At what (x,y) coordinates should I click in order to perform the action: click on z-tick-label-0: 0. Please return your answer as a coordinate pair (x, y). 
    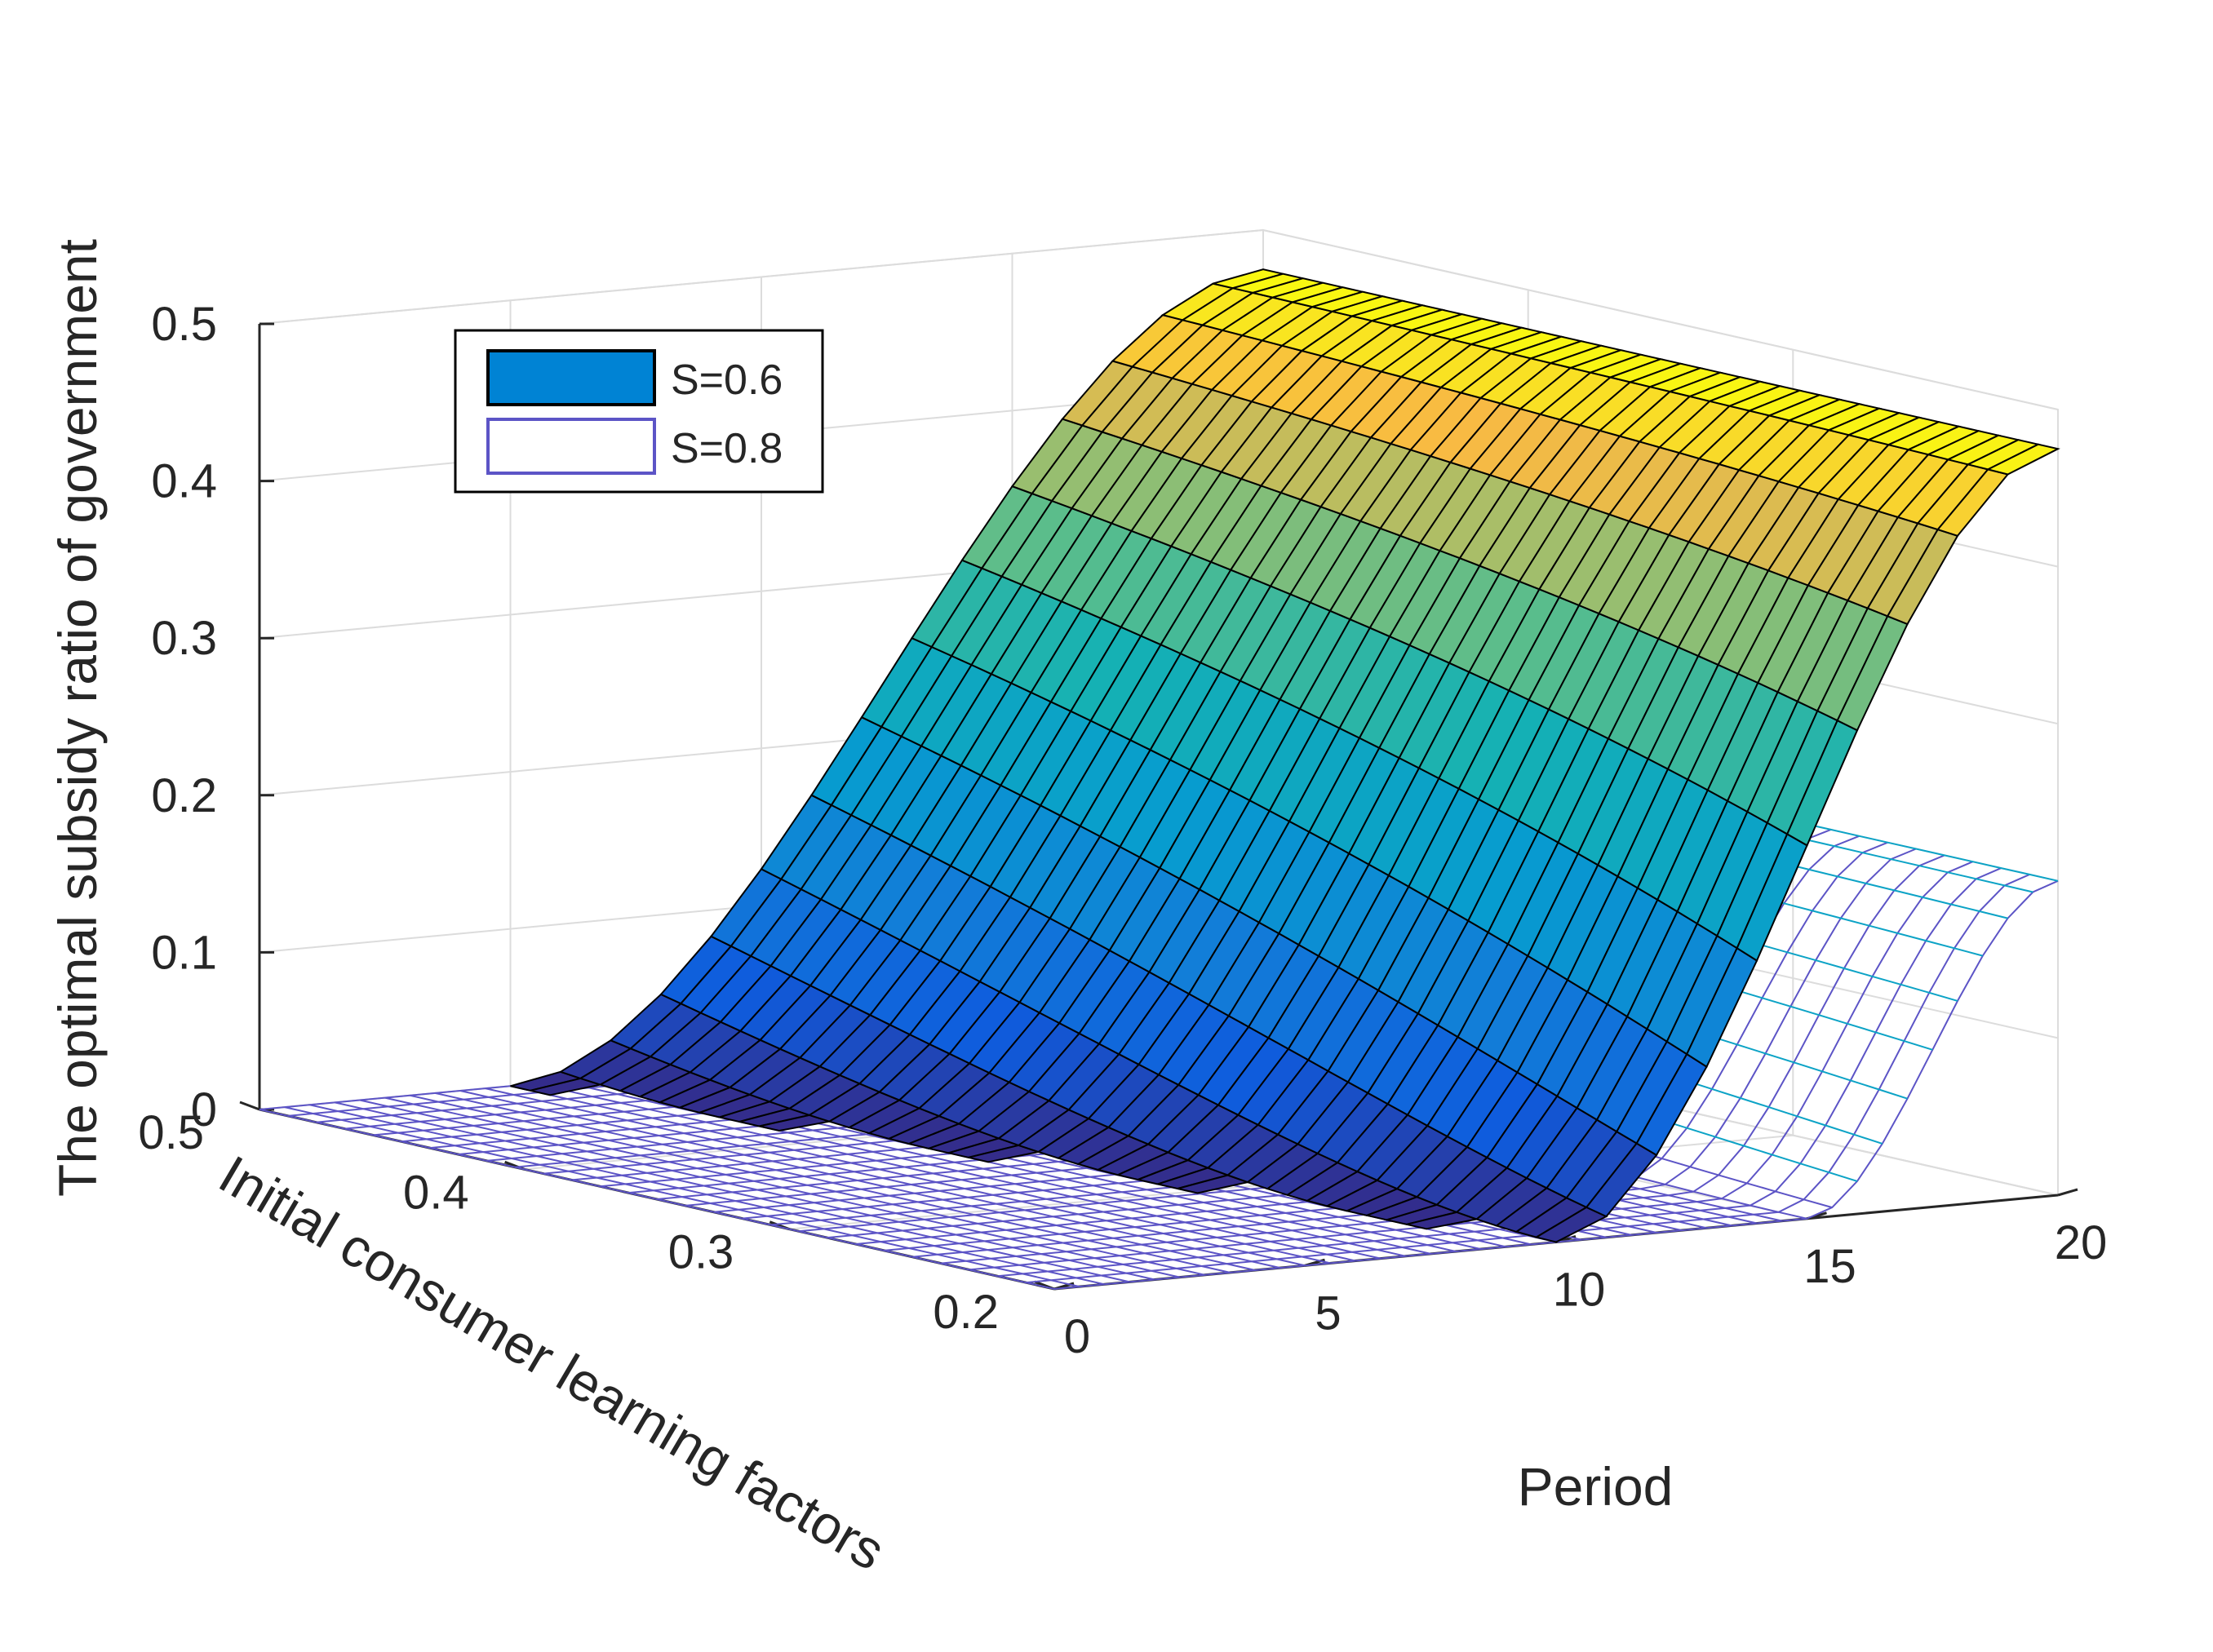
    Looking at the image, I should click on (204, 1109).